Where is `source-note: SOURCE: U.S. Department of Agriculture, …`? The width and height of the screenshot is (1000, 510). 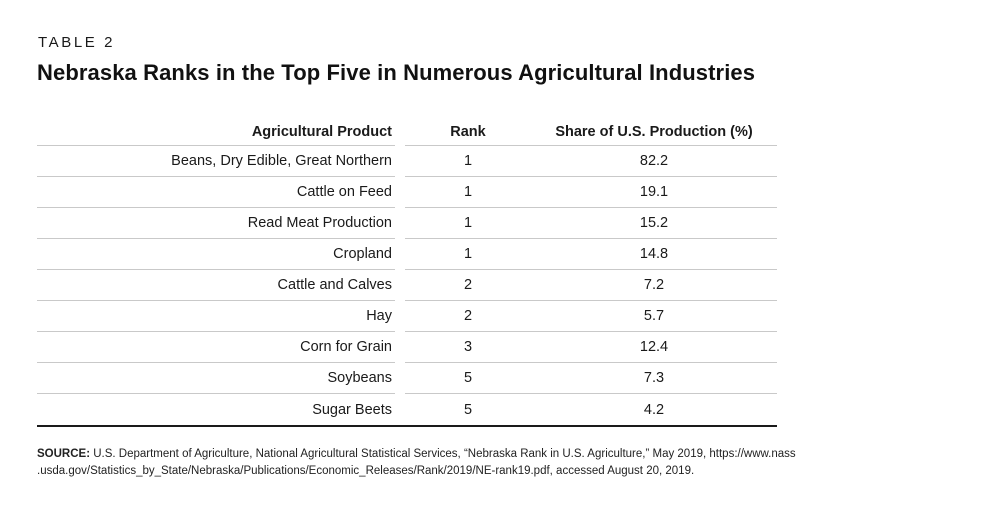
source-note: SOURCE: U.S. Department of Agriculture, … is located at coordinates (509, 463).